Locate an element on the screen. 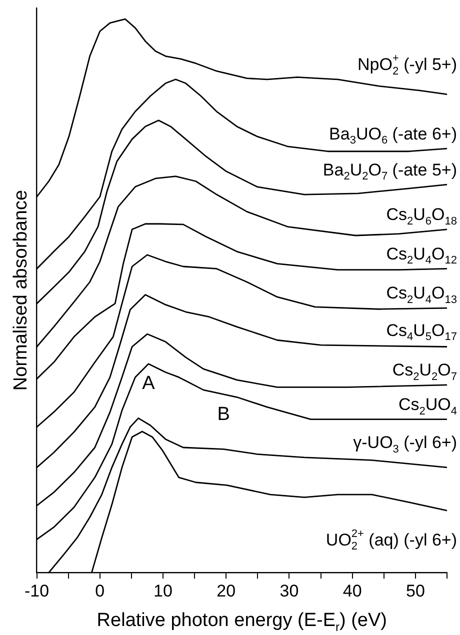  x-tick-label: 30 is located at coordinates (289, 590).